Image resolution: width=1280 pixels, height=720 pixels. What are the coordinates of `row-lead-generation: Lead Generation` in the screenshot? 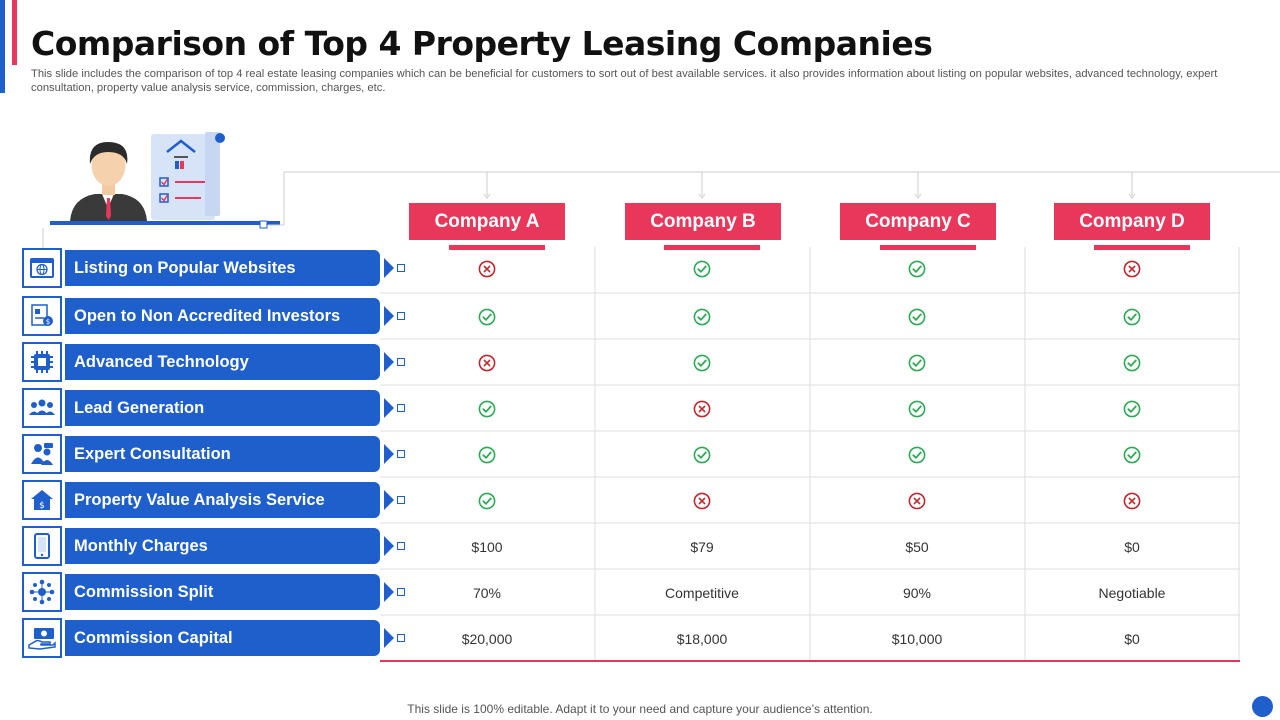 It's located at (214, 408).